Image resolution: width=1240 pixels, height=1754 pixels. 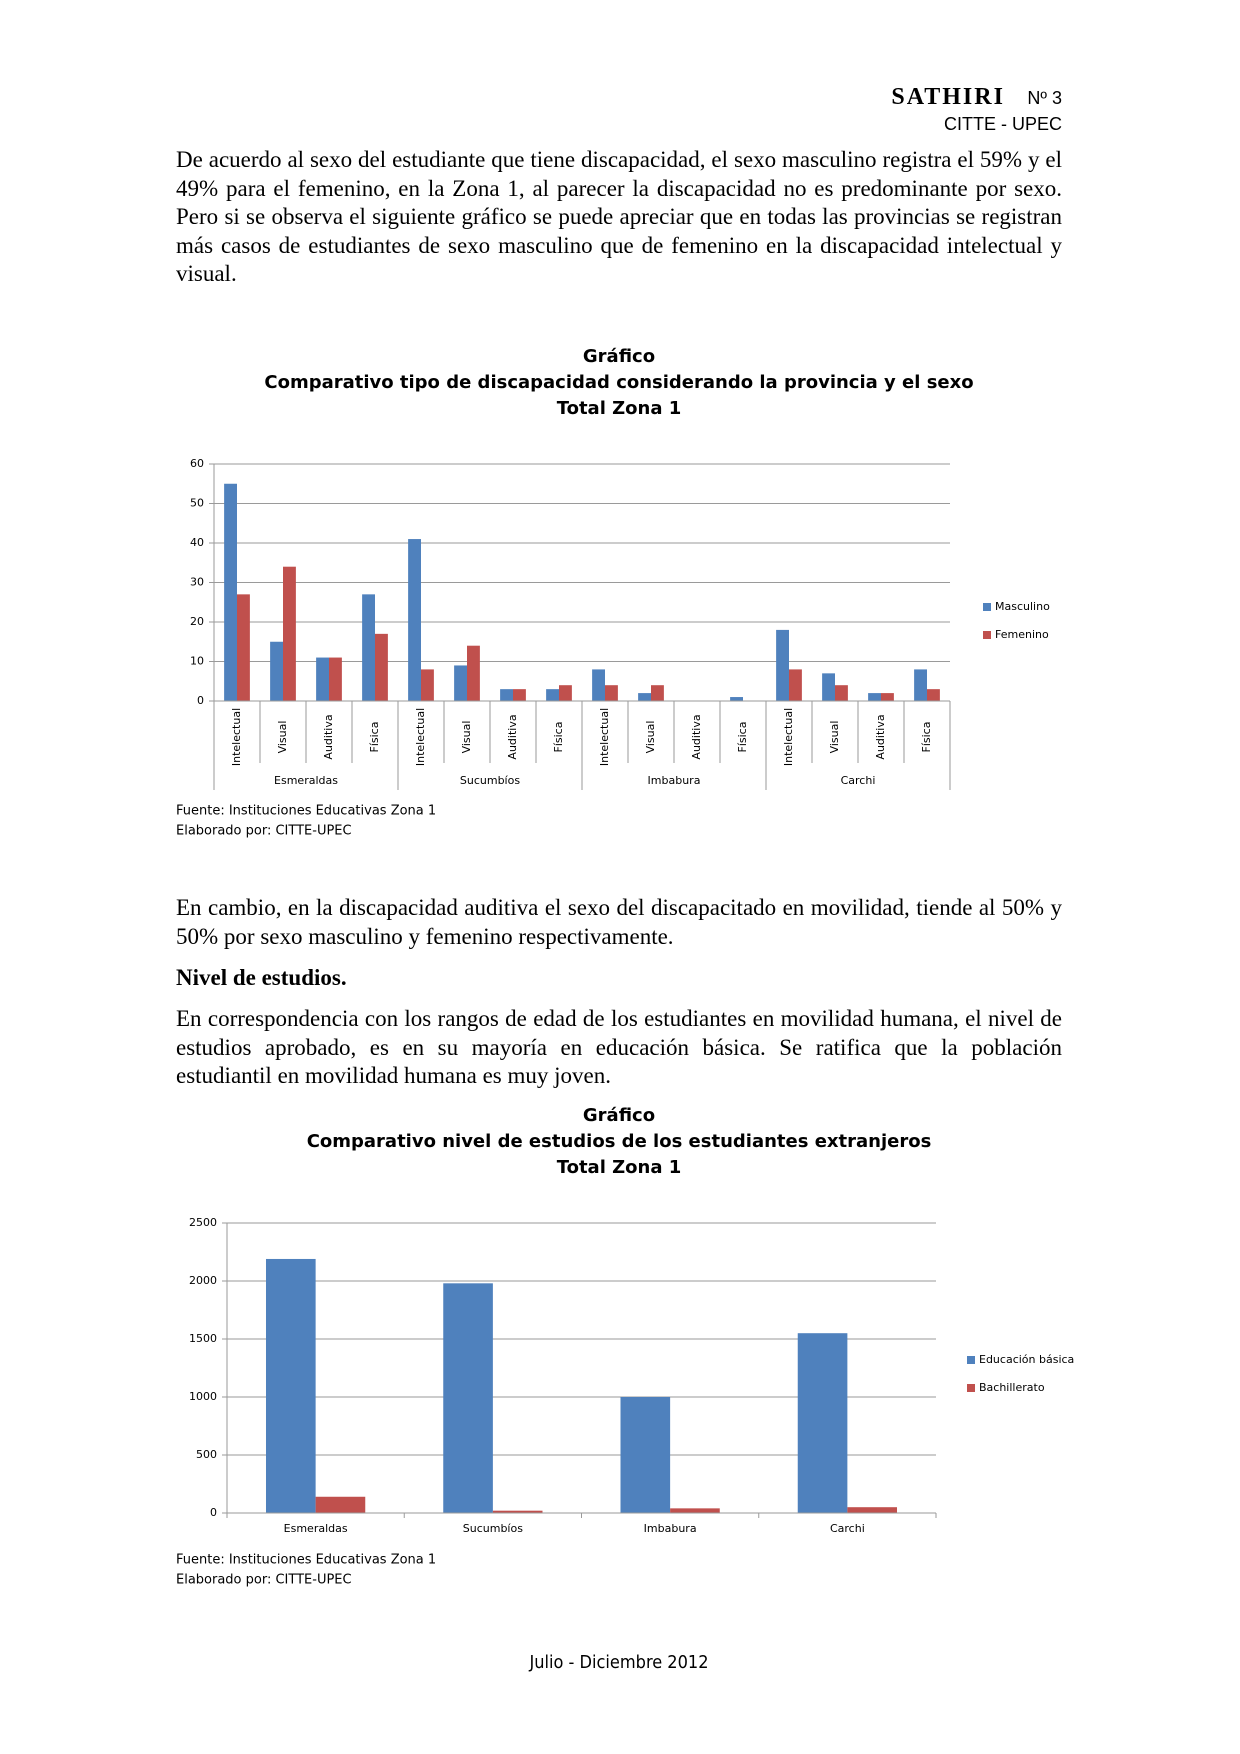 I want to click on legend-label: Femenino, so click(x=1022, y=634).